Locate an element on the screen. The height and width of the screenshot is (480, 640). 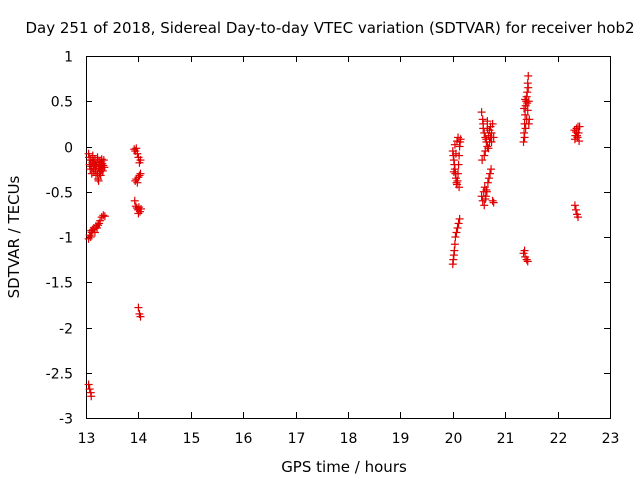
x-tick-label: 19 is located at coordinates (401, 439).